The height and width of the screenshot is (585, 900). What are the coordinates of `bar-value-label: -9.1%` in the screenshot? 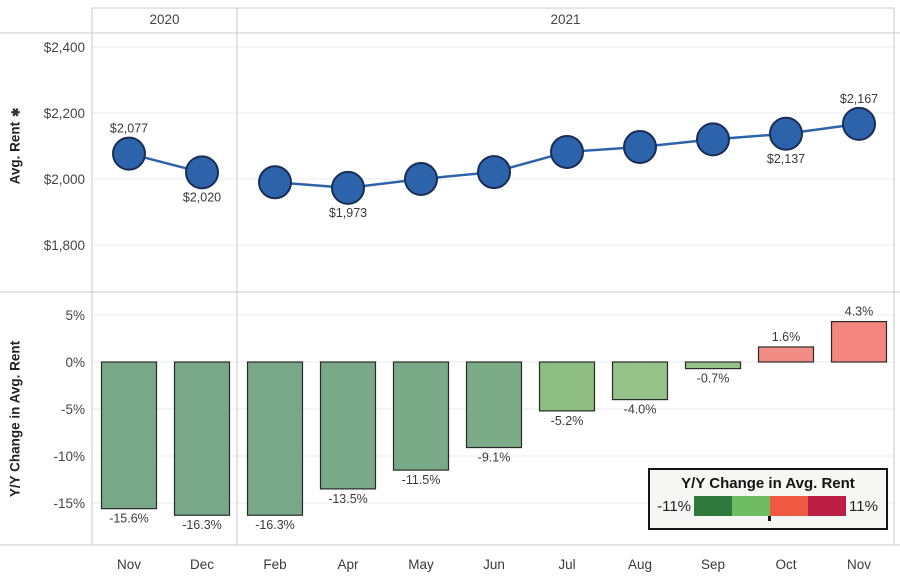 It's located at (494, 458).